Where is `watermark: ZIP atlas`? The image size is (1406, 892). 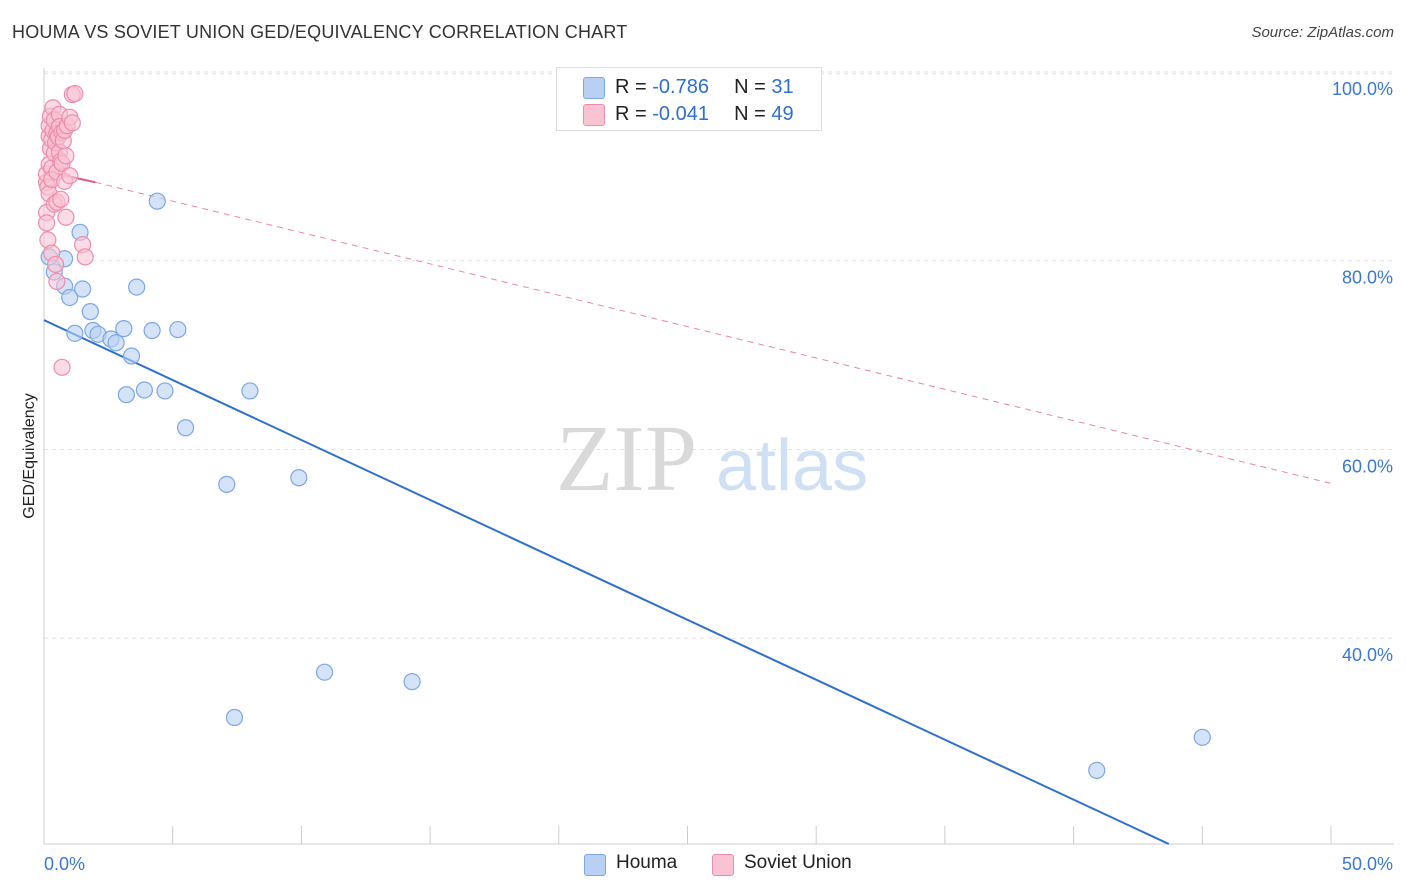
watermark: ZIP atlas is located at coordinates (712, 459).